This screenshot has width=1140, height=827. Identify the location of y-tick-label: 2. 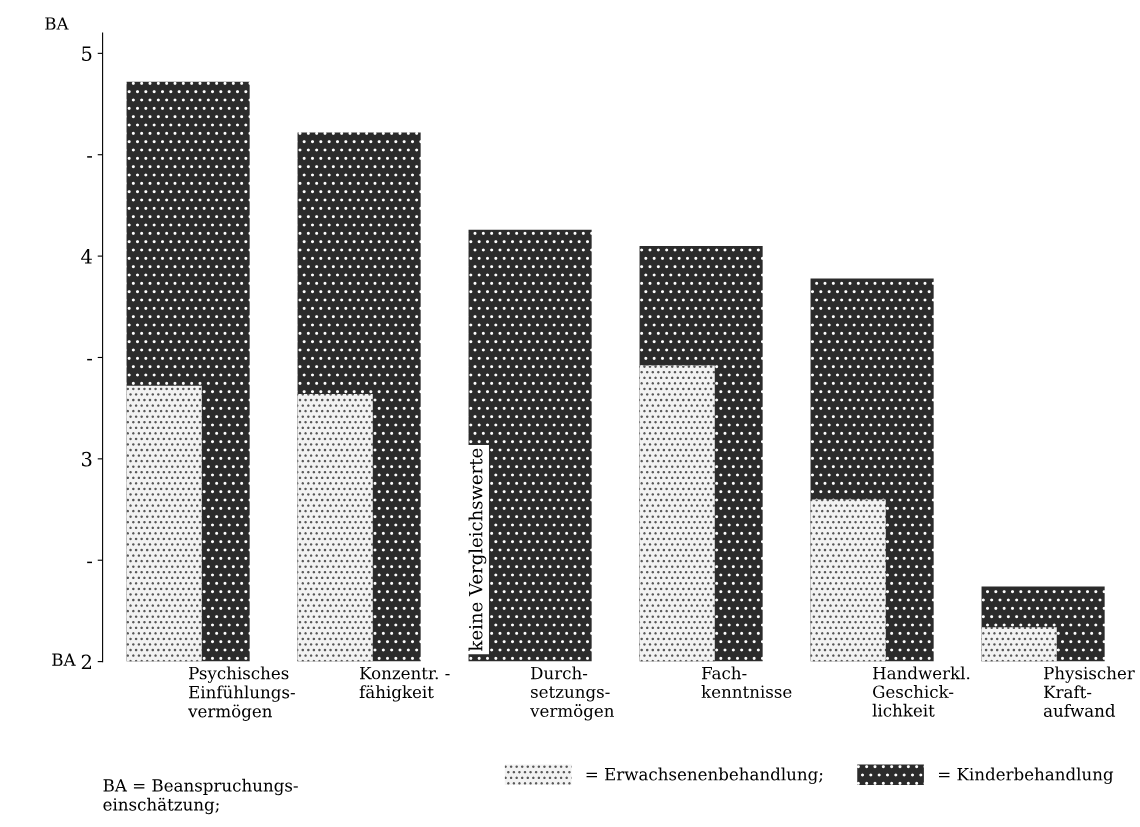
(86, 661).